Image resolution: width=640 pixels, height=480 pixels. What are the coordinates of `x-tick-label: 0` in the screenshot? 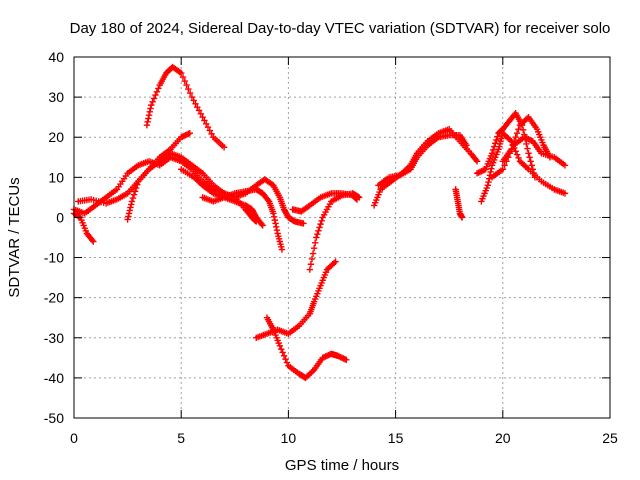 It's located at (74, 438).